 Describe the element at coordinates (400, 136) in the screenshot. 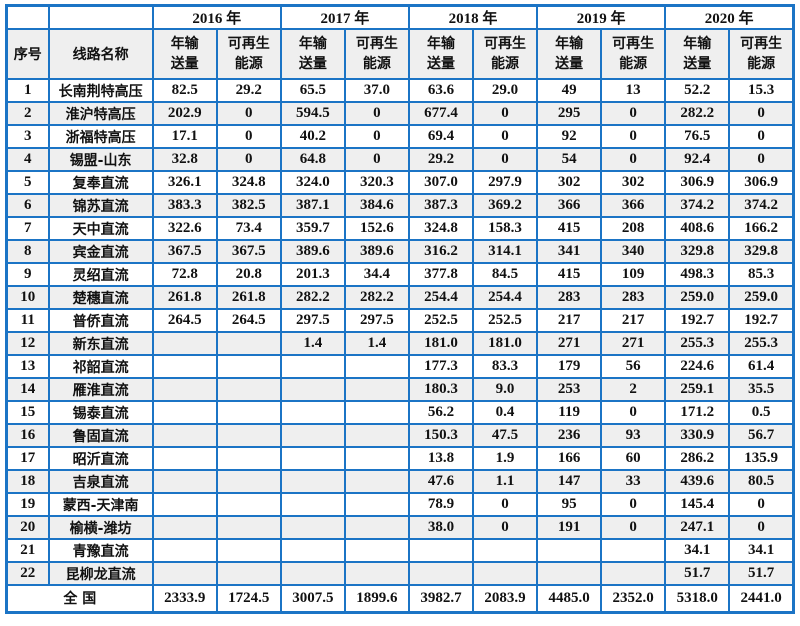

I see `table-row: 3 浙福特高压 17.1 0 40.2 0 69.4 0 92 0 76.5 0` at that location.